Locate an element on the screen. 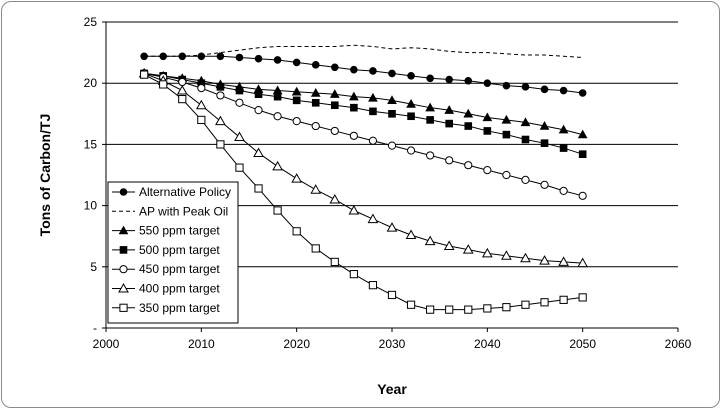  legend-item-4: 450 ppm target is located at coordinates (166, 269).